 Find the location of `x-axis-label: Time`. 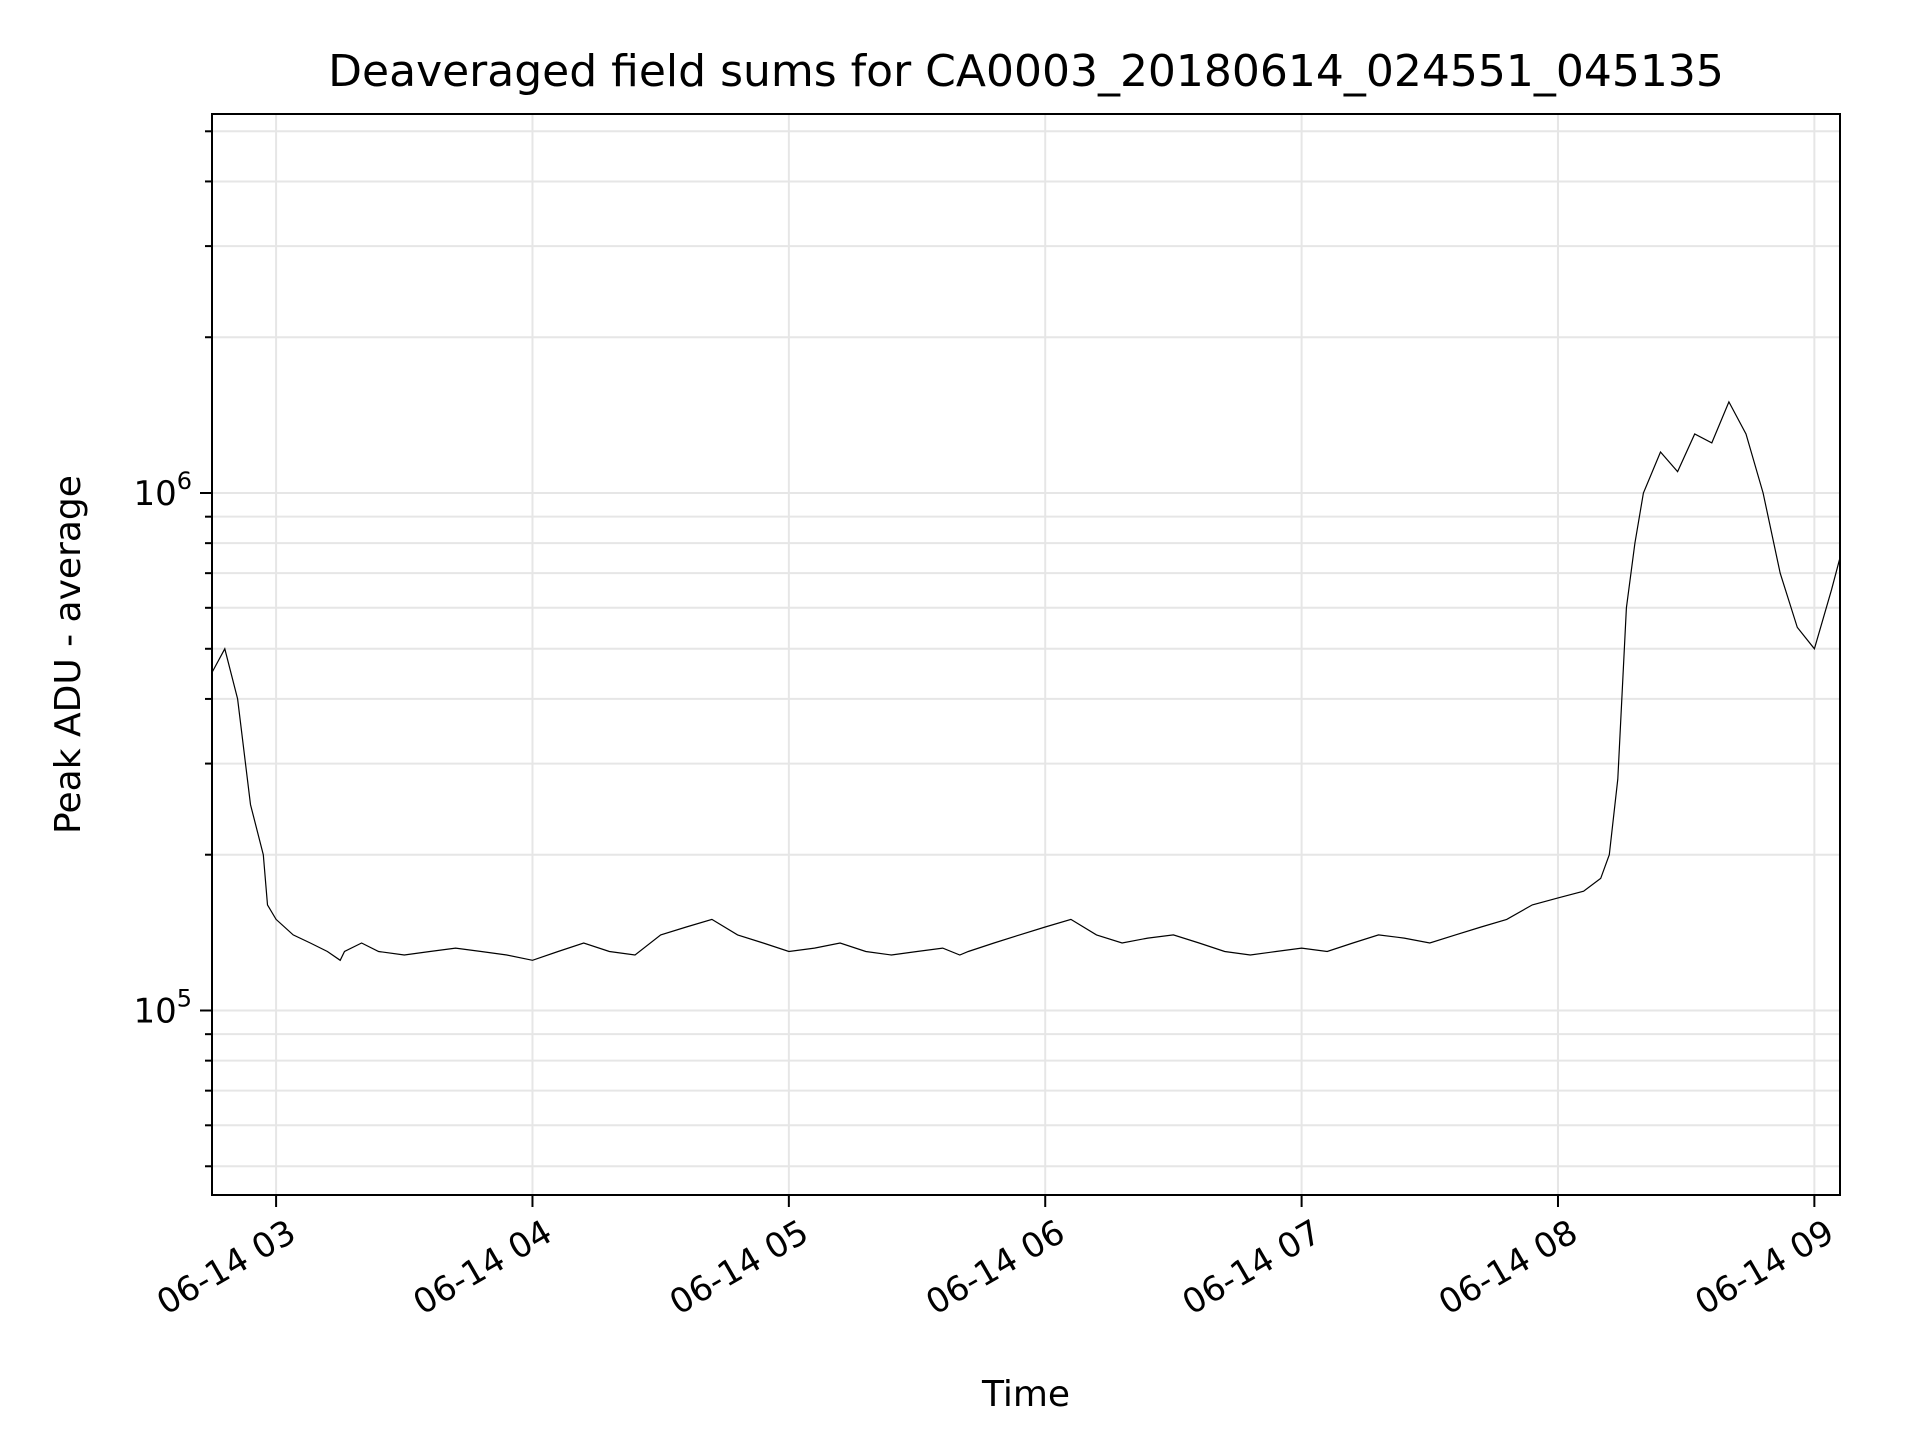

x-axis-label: Time is located at coordinates (1025, 1394).